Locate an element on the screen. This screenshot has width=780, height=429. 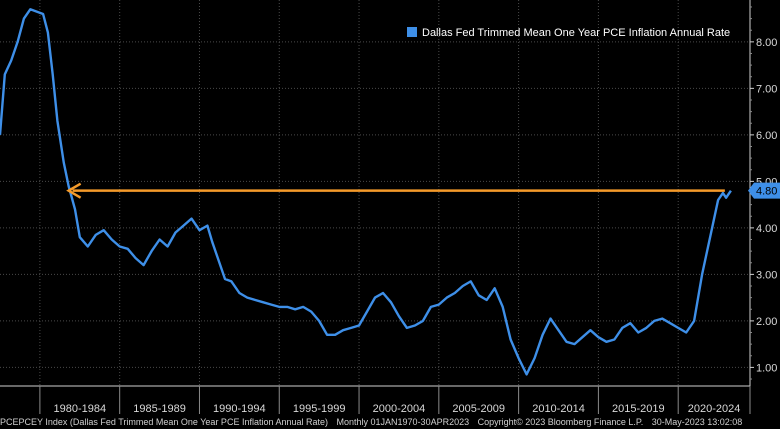
y-axis: 1.002.003.004.005.006.007.008.00 is located at coordinates (763, 193).